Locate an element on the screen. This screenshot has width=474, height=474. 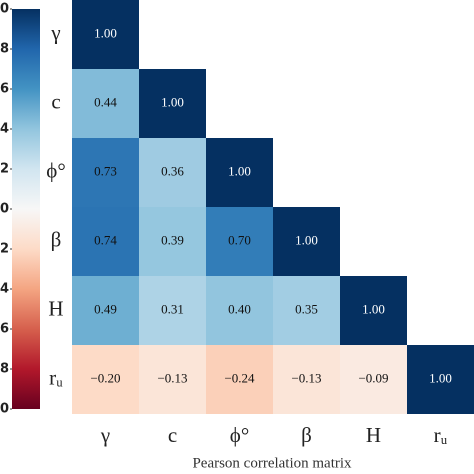
colorbar-tick-label: 0.8 is located at coordinates (4, 49).